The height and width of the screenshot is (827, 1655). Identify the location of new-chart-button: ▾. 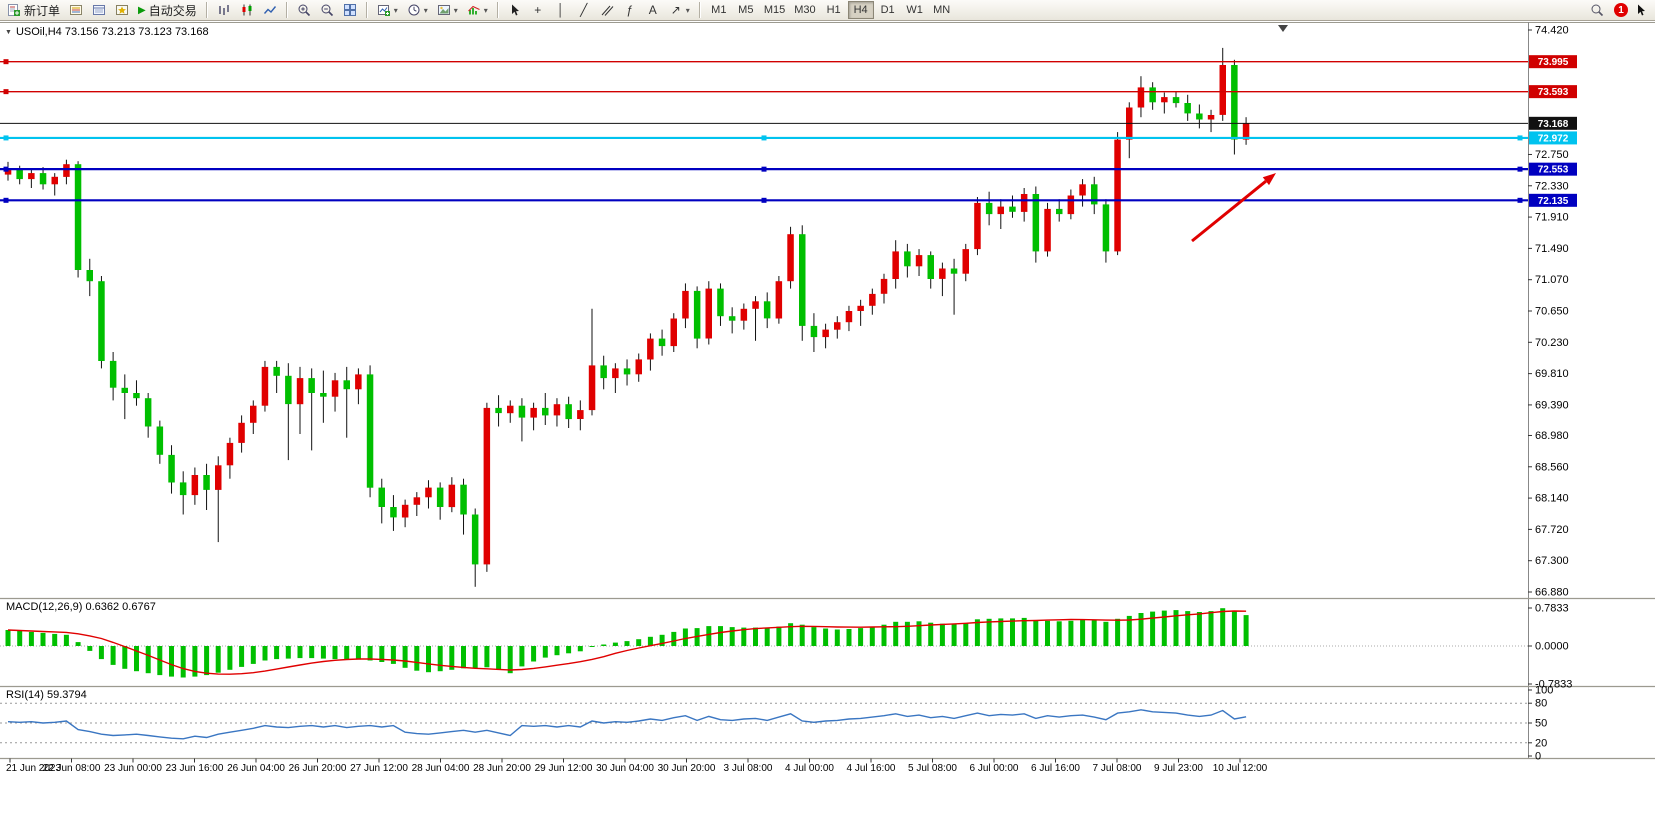
(387, 10).